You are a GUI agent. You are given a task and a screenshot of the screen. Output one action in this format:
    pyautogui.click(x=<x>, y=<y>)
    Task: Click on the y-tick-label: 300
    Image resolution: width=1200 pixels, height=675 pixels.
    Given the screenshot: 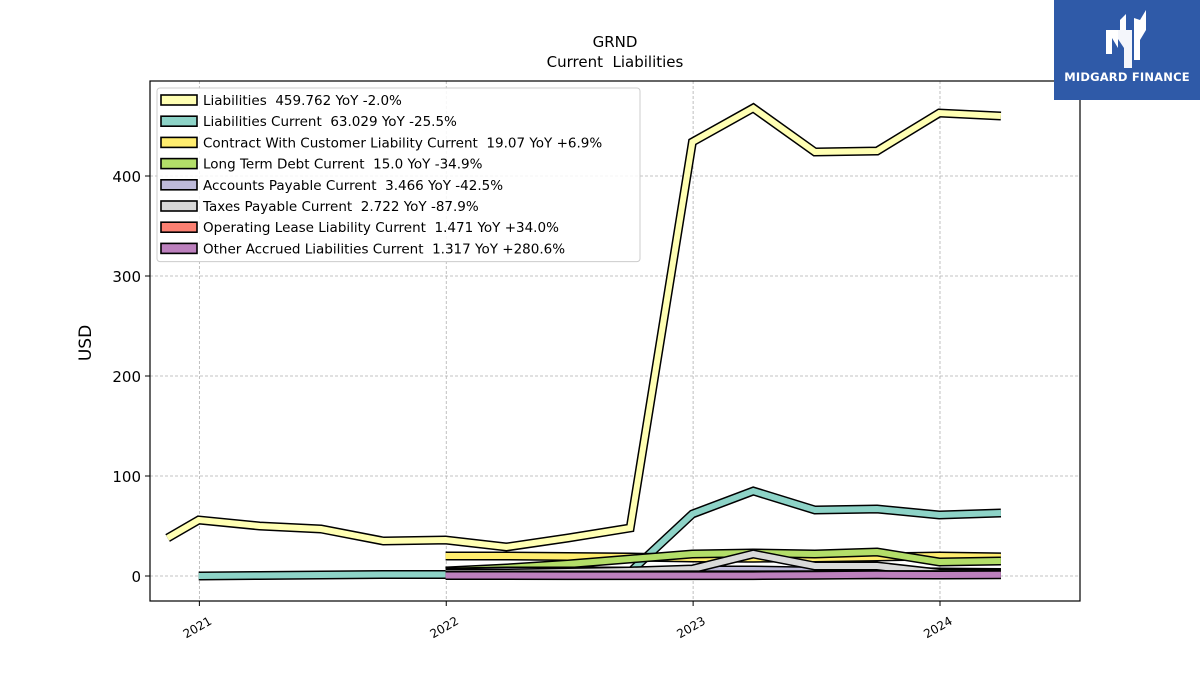 What is the action you would take?
    pyautogui.click(x=126, y=277)
    